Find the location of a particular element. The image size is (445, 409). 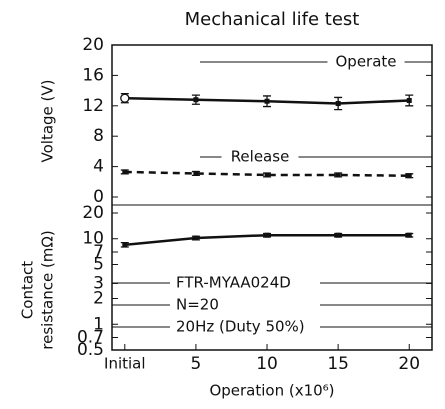

annotation: FTR-MYAA024D is located at coordinates (233, 283).